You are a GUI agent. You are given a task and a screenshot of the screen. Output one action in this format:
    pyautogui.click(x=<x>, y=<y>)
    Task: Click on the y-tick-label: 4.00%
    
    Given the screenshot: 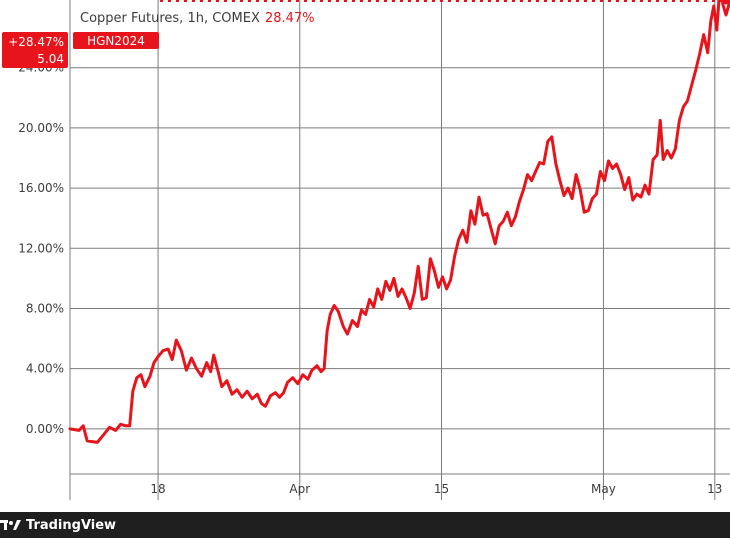 What is the action you would take?
    pyautogui.click(x=45, y=369)
    